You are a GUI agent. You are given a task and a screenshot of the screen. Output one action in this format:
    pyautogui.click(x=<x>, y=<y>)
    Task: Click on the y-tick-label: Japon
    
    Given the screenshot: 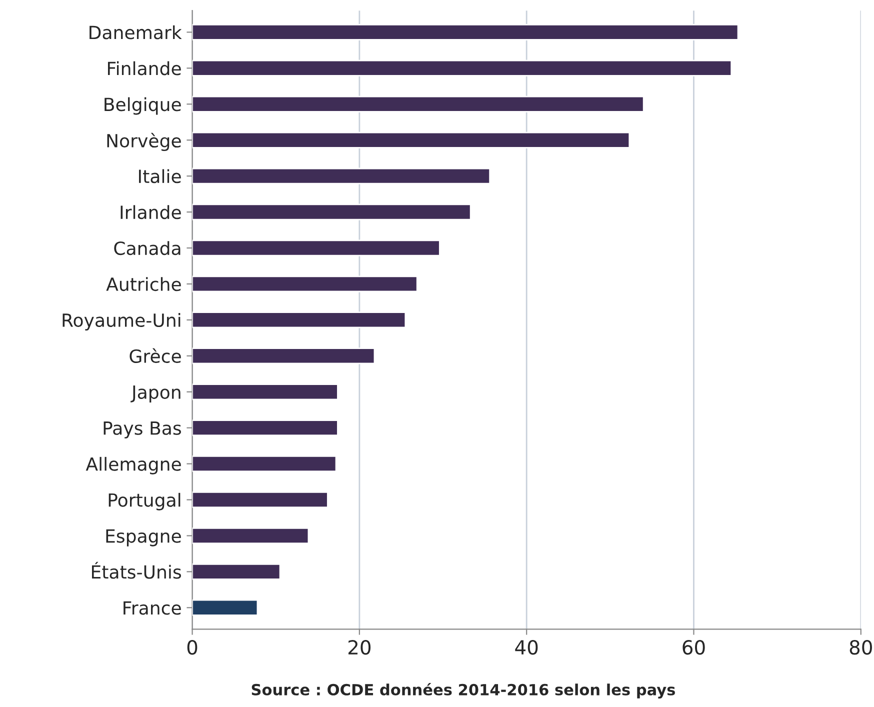 What is the action you would take?
    pyautogui.click(x=155, y=394)
    